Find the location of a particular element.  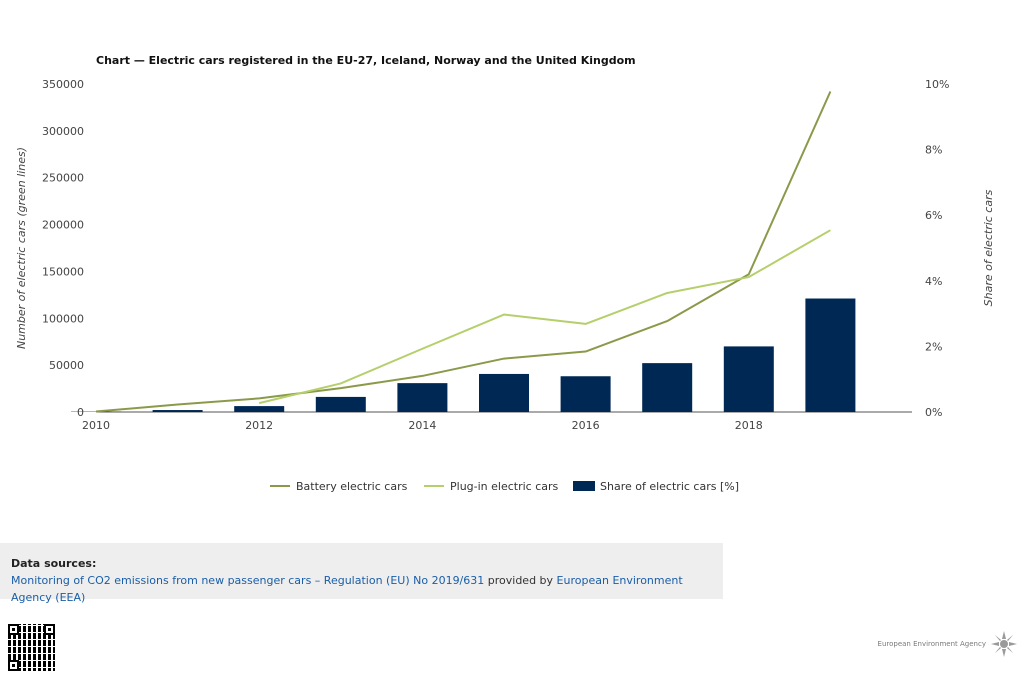

y-right-axis-title: Share of electric cars is located at coordinates (988, 247).